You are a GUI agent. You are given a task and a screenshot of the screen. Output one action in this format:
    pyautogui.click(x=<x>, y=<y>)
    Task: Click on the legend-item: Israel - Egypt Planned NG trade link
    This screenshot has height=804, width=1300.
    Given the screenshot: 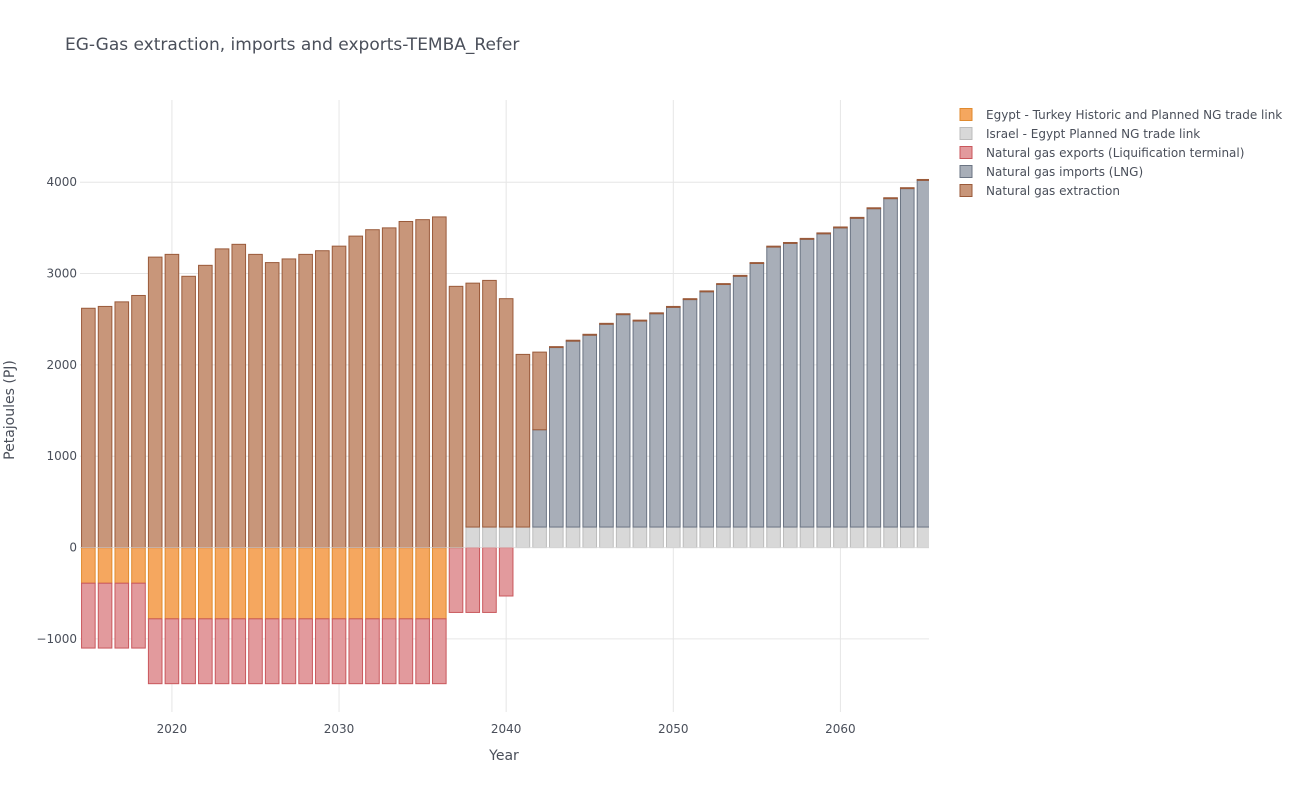 What is the action you would take?
    pyautogui.click(x=1079, y=134)
    